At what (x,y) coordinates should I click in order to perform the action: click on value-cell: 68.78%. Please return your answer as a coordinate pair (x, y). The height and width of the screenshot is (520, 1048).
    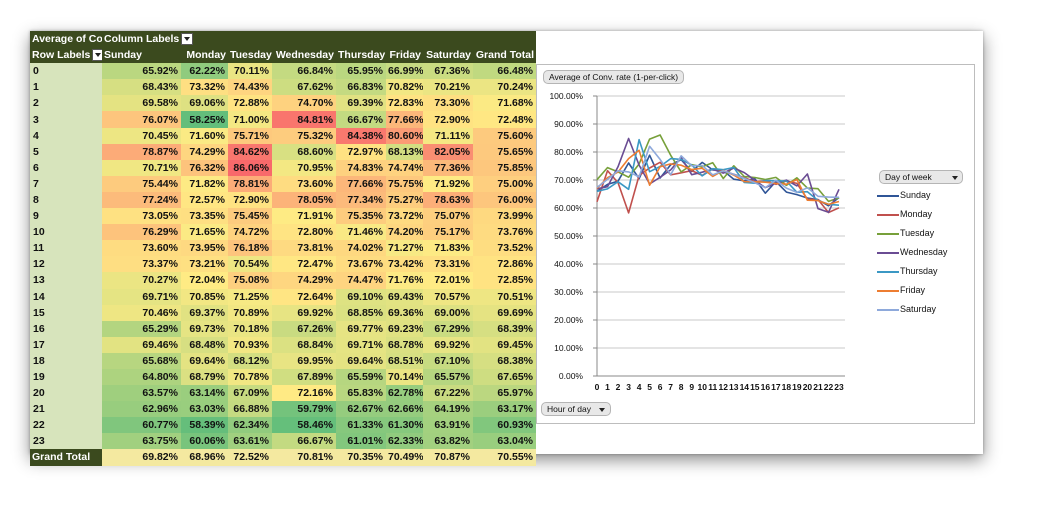
    Looking at the image, I should click on (404, 344).